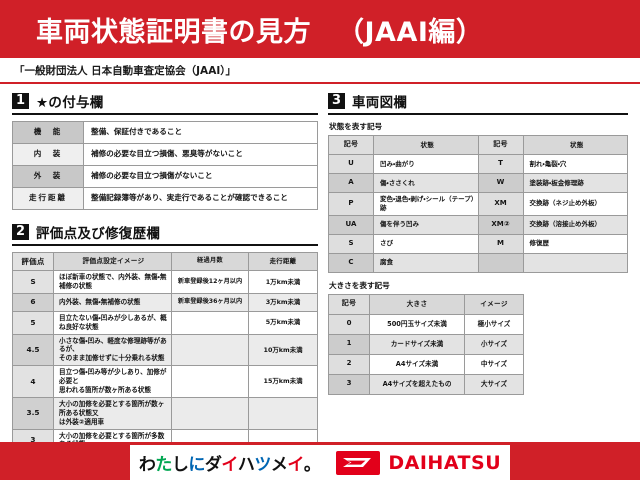 This screenshot has height=480, width=640. What do you see at coordinates (351, 262) in the screenshot?
I see `mark-symbol-left: C` at bounding box center [351, 262].